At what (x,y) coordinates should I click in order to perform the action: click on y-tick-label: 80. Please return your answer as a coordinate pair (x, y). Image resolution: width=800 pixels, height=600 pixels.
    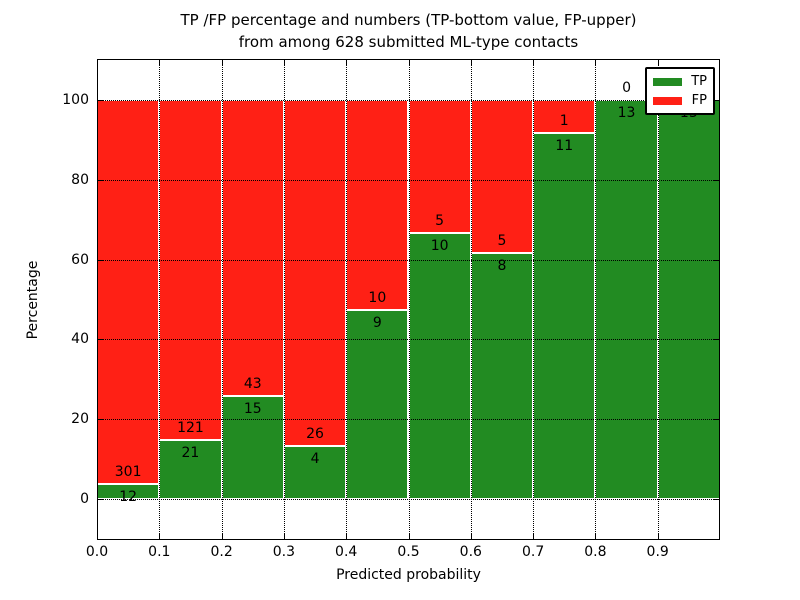
    Looking at the image, I should click on (80, 179).